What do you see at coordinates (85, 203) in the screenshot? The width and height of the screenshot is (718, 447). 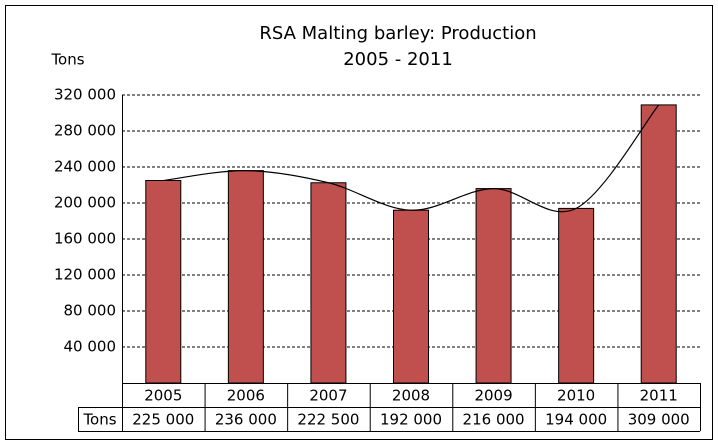 I see `y-tick-label: 200 000` at bounding box center [85, 203].